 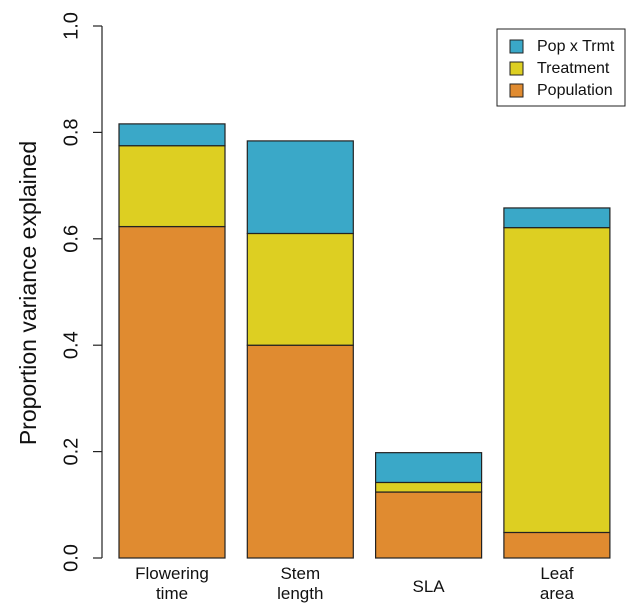 I want to click on legend-label: Pop x Trmt, so click(x=576, y=46).